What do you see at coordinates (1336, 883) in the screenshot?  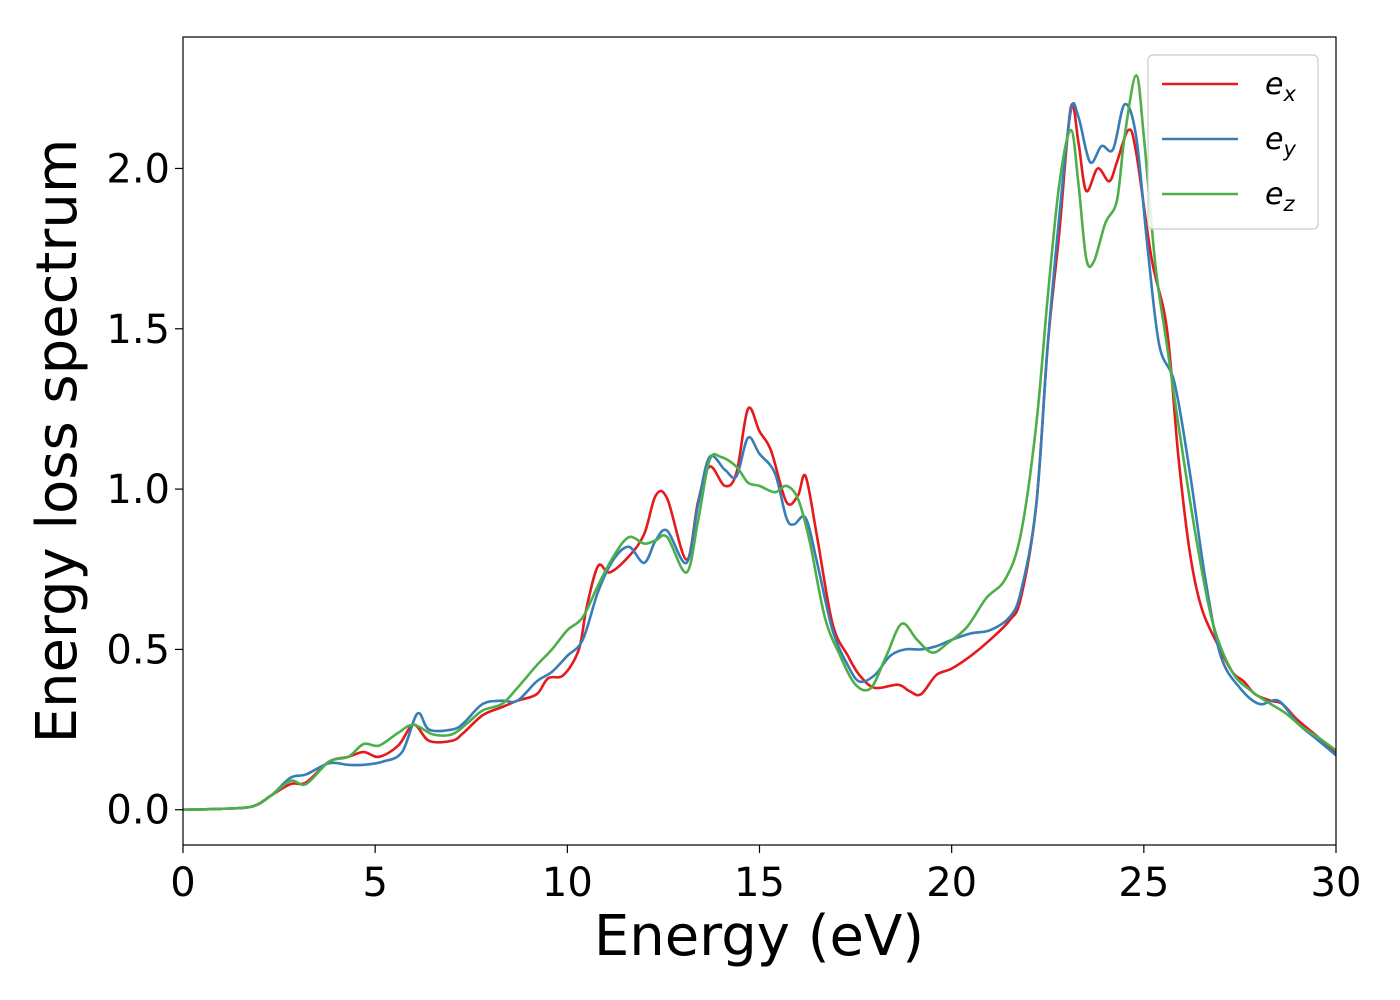 I see `x-tick-label: 30` at bounding box center [1336, 883].